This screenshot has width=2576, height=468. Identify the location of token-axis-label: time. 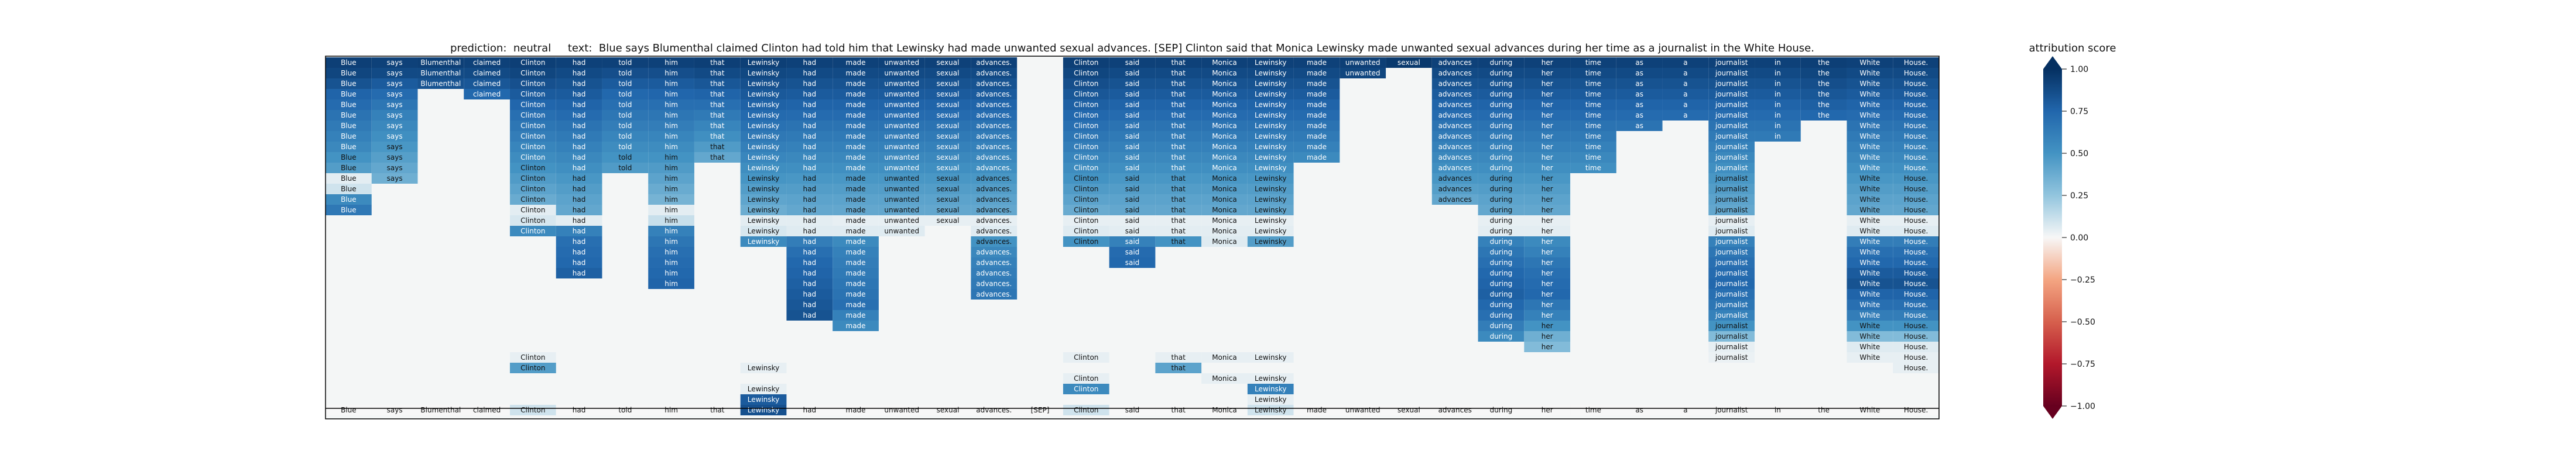
(1593, 410).